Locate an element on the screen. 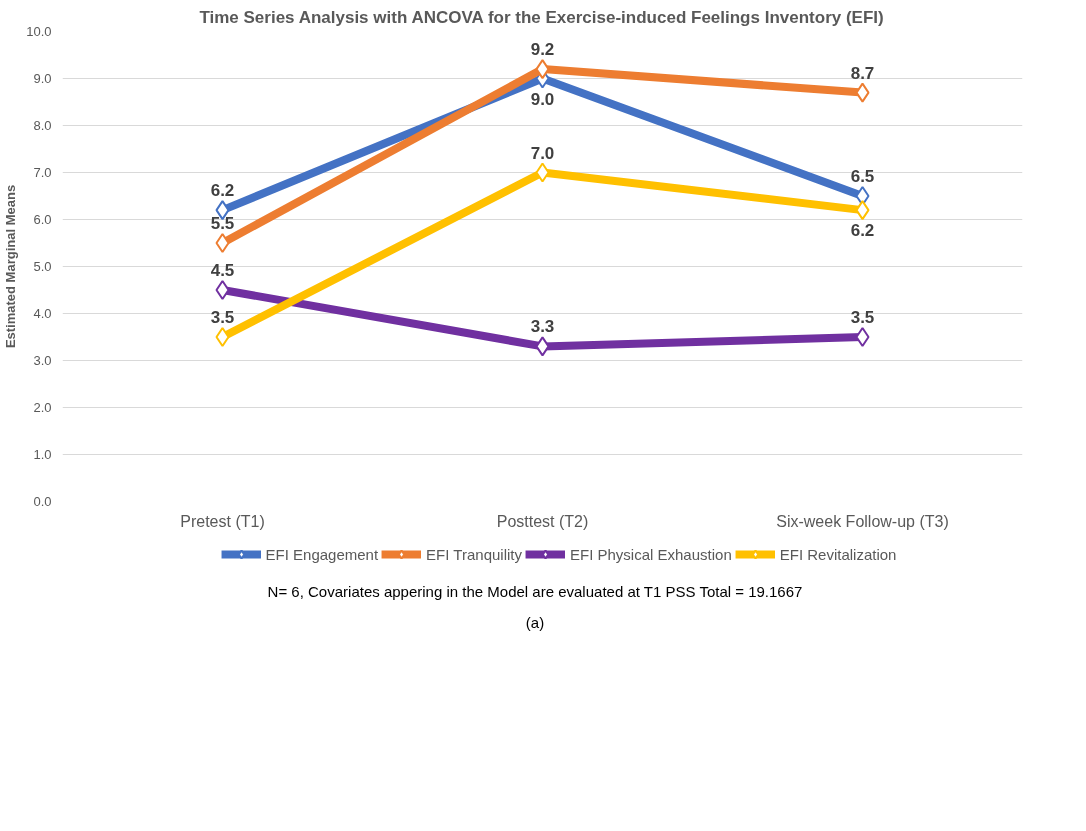  data-label: 6.5 is located at coordinates (862, 176).